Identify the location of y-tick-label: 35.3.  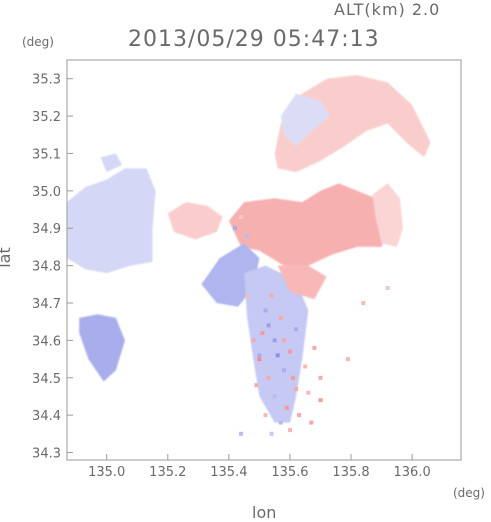
(46, 80).